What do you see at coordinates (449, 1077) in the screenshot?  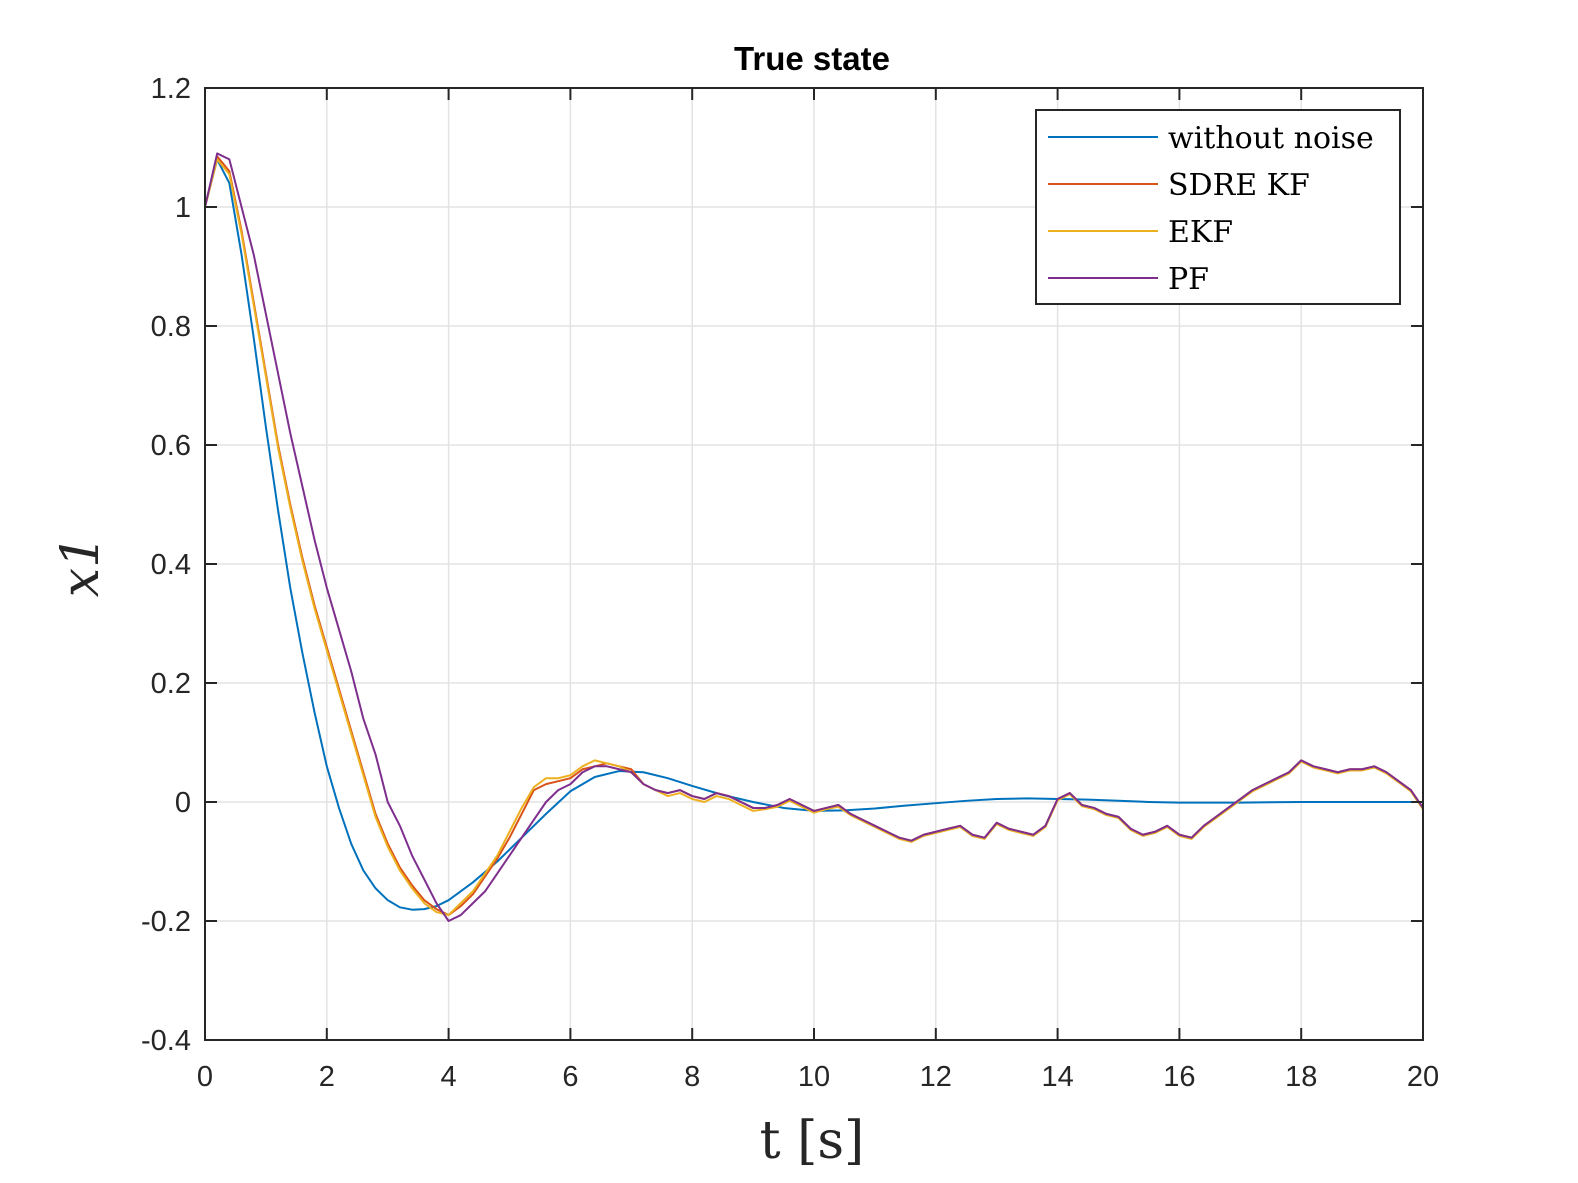 I see `x-tick-label: 4` at bounding box center [449, 1077].